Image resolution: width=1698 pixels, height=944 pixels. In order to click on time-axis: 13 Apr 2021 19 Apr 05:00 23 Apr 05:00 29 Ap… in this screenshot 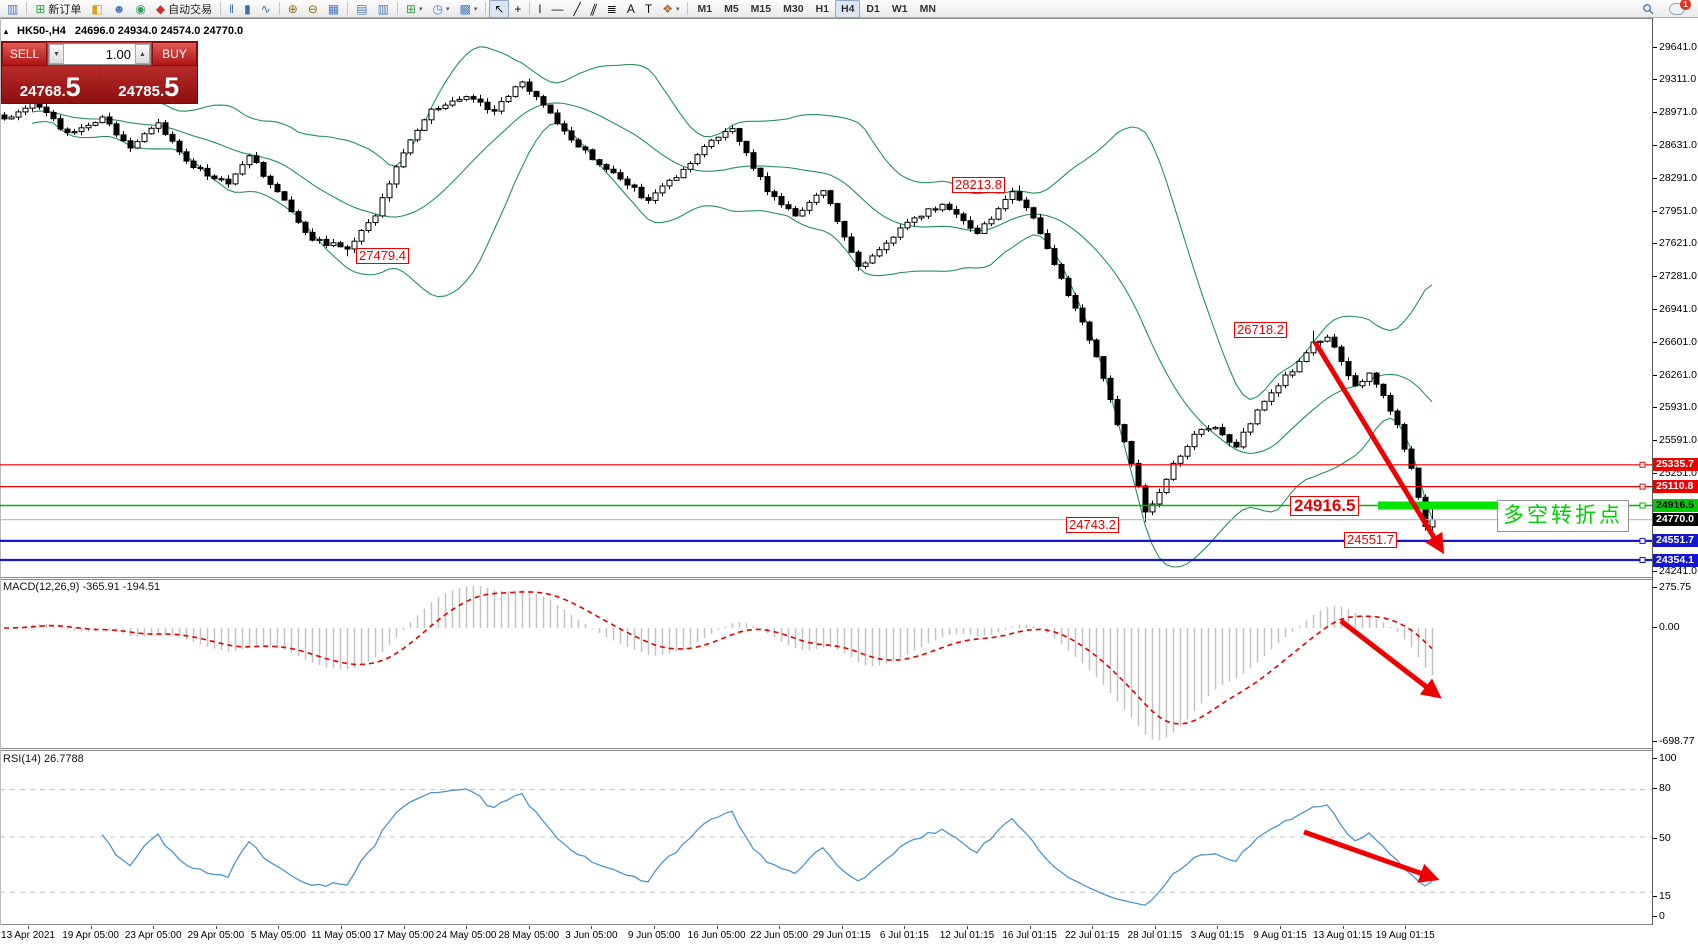, I will do `click(826, 935)`.